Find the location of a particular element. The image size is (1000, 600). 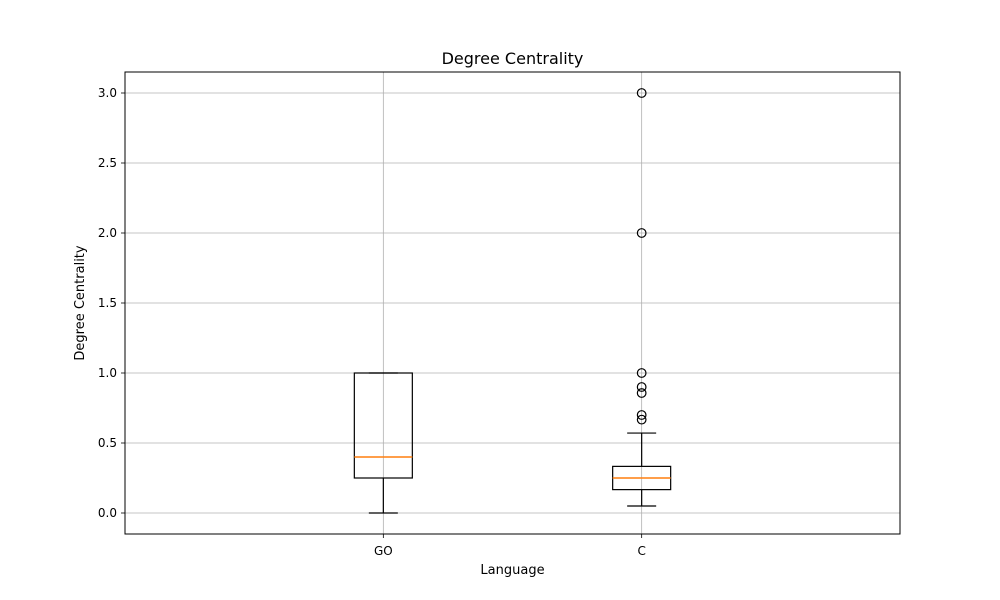

y-tick-label: 2.5 is located at coordinates (107, 163).